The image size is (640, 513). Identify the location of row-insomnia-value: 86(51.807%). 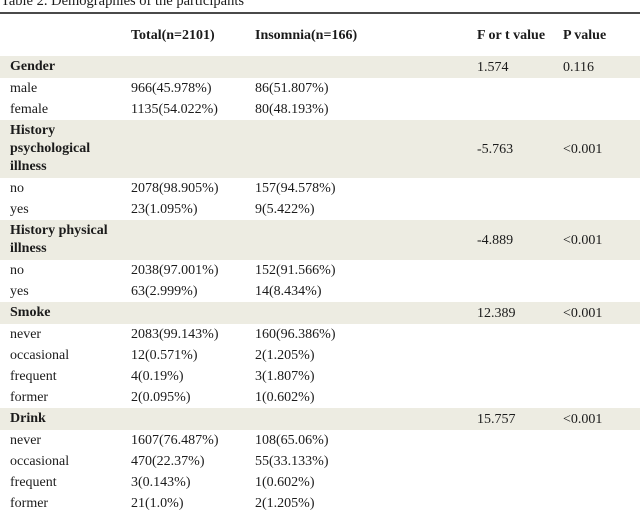
(292, 88).